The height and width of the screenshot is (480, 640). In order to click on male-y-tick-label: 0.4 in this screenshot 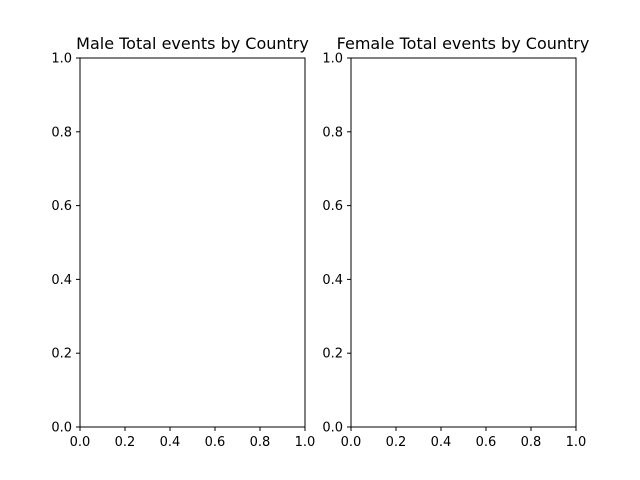, I will do `click(61, 280)`.